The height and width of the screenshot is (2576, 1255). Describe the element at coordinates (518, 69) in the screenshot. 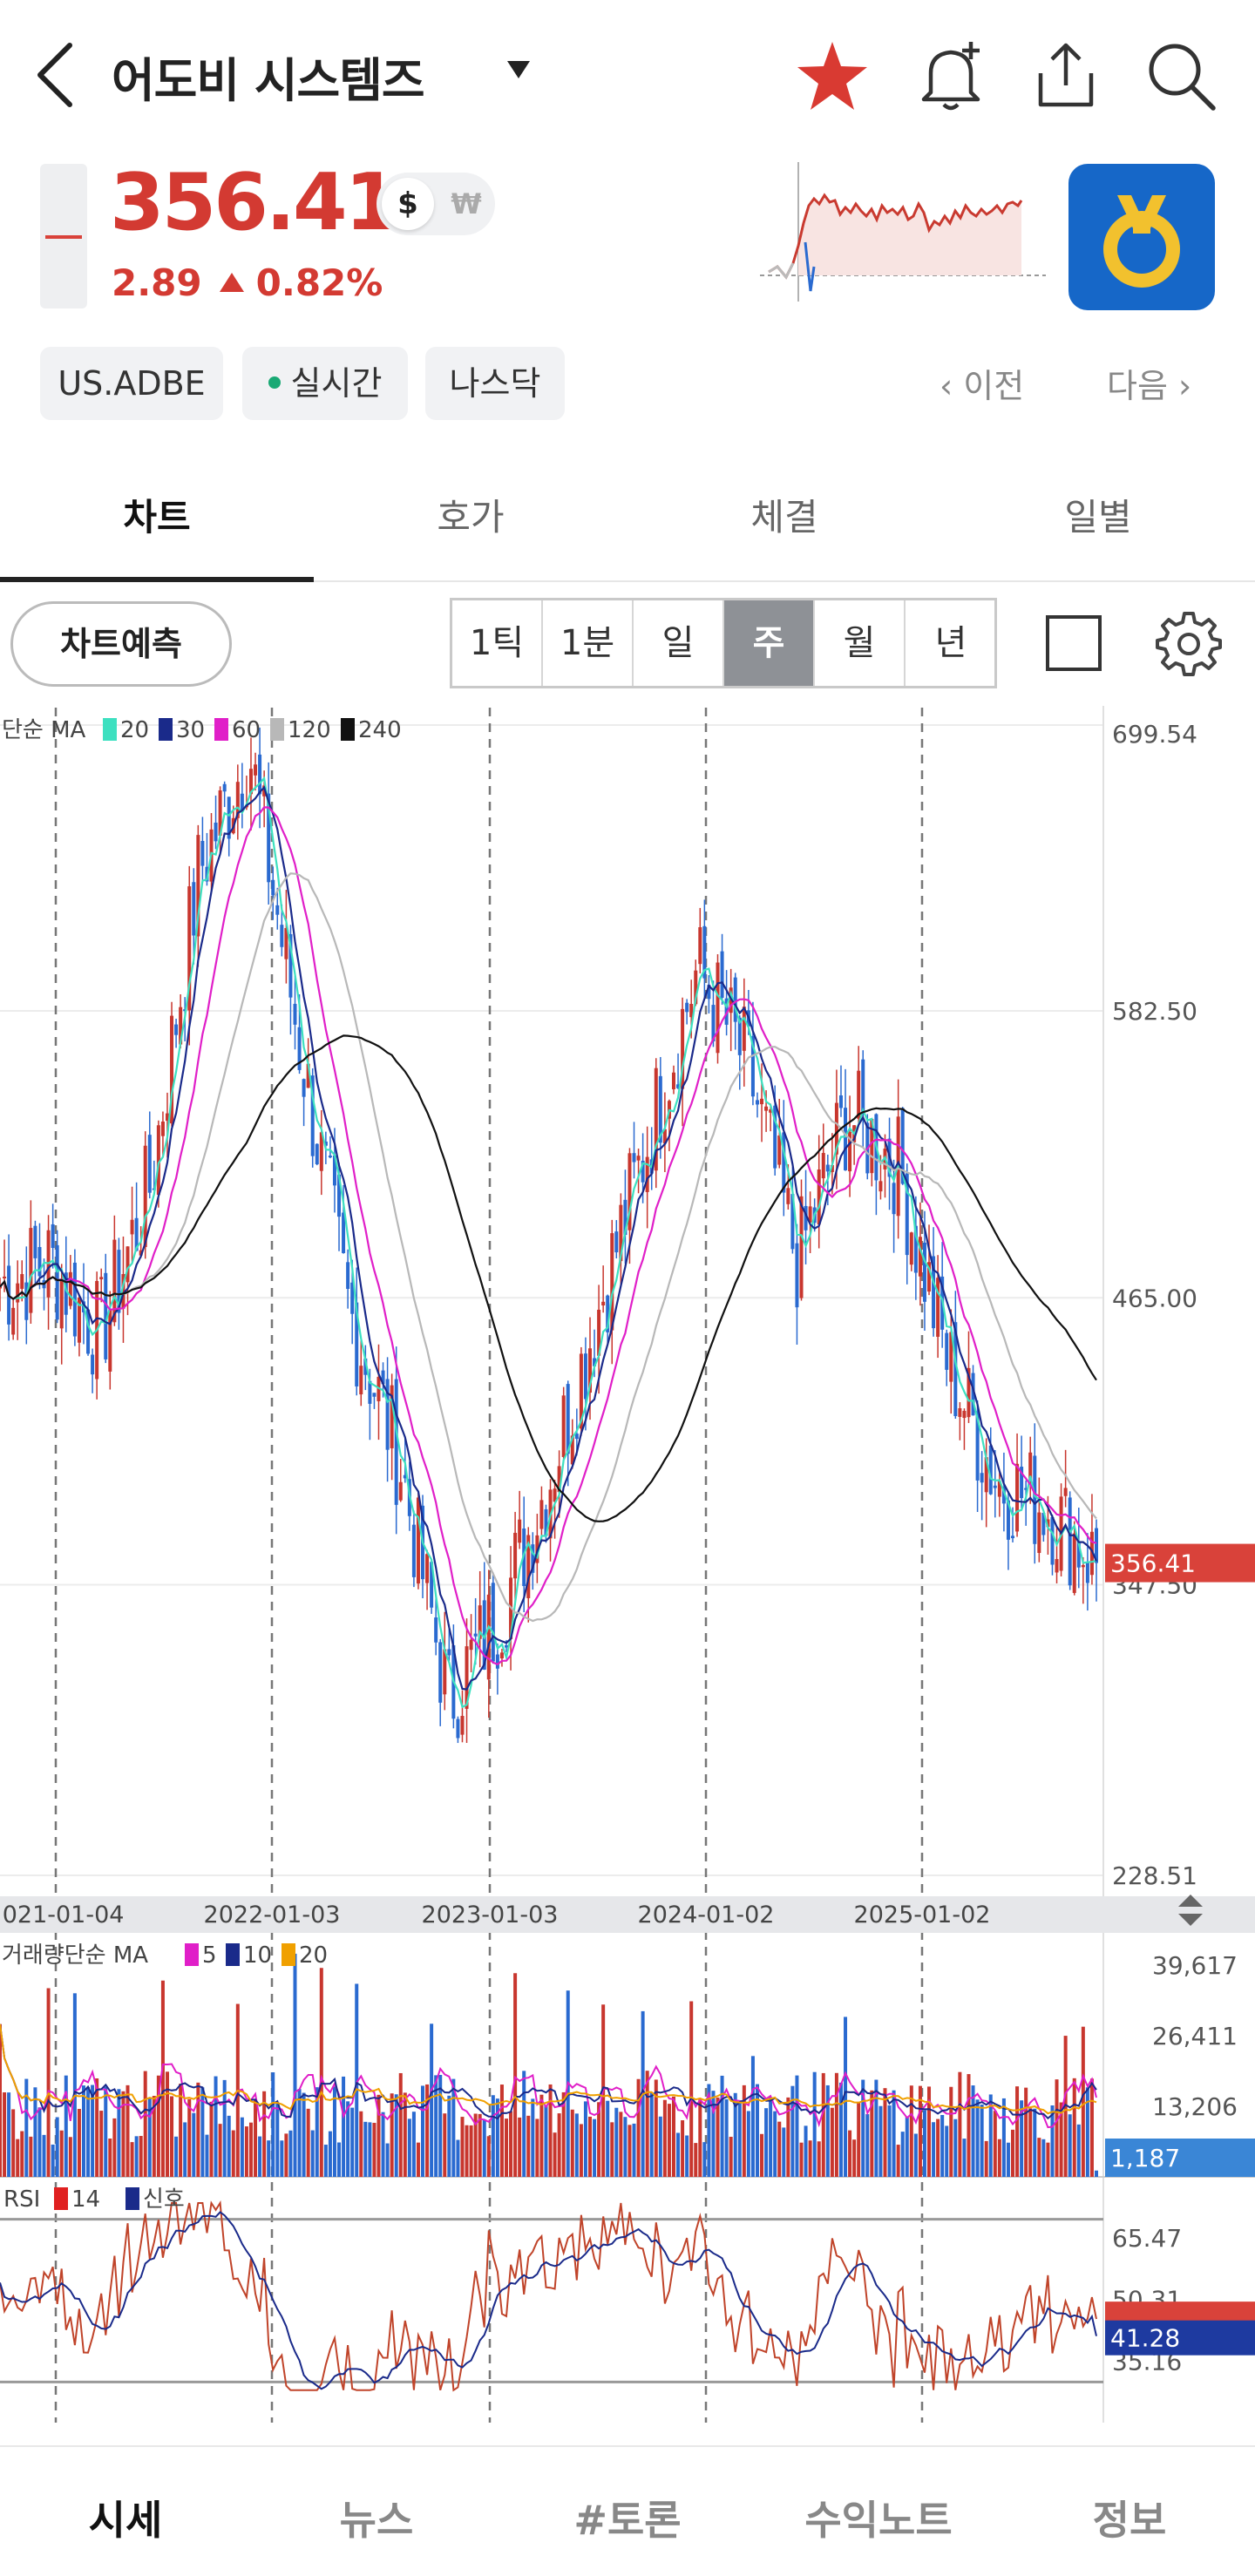

I see `chevron-down-icon` at that location.